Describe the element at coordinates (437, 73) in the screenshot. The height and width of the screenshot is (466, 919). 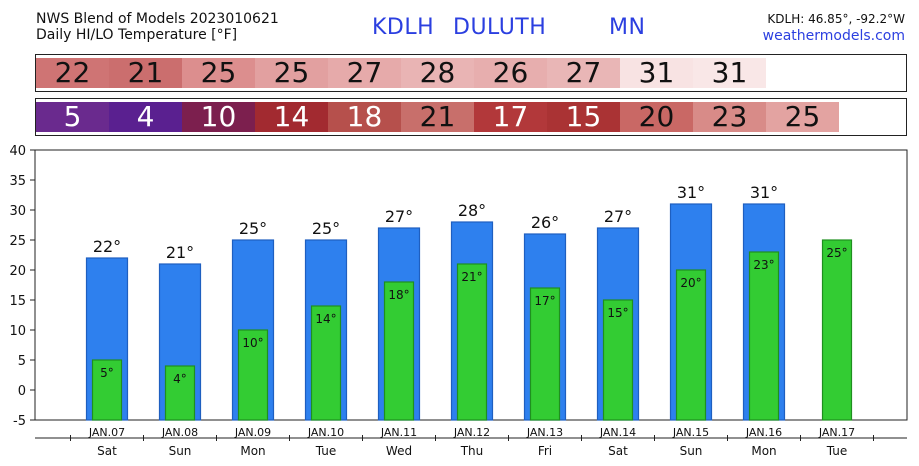
I see `hi-cell: 28` at that location.